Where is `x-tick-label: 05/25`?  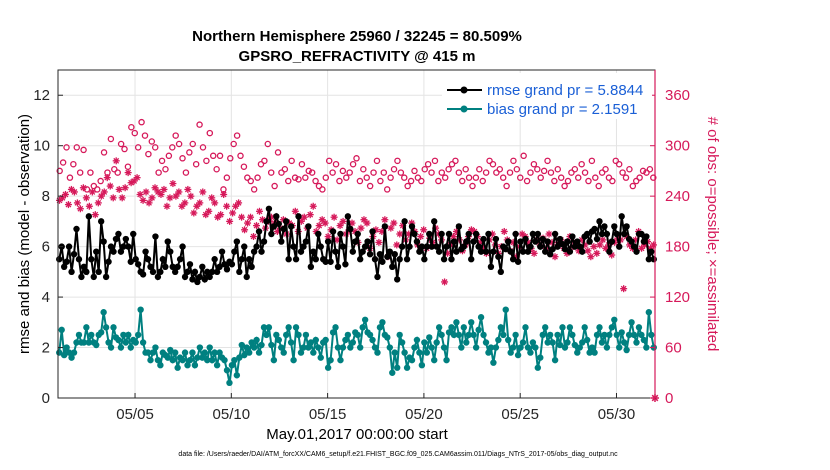 x-tick-label: 05/25 is located at coordinates (520, 414).